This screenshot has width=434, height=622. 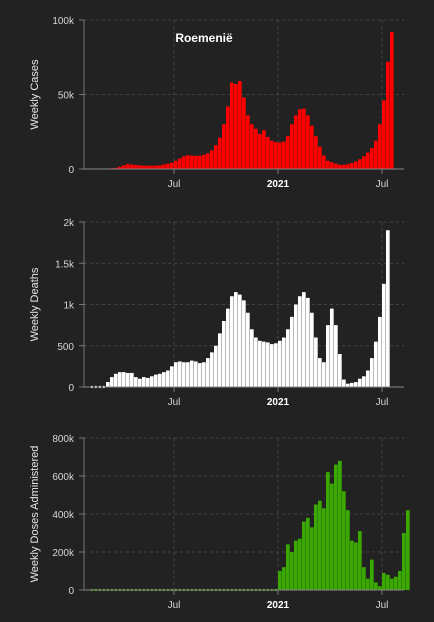 What do you see at coordinates (35, 94) in the screenshot?
I see `y-axis-title: Weekly Cases` at bounding box center [35, 94].